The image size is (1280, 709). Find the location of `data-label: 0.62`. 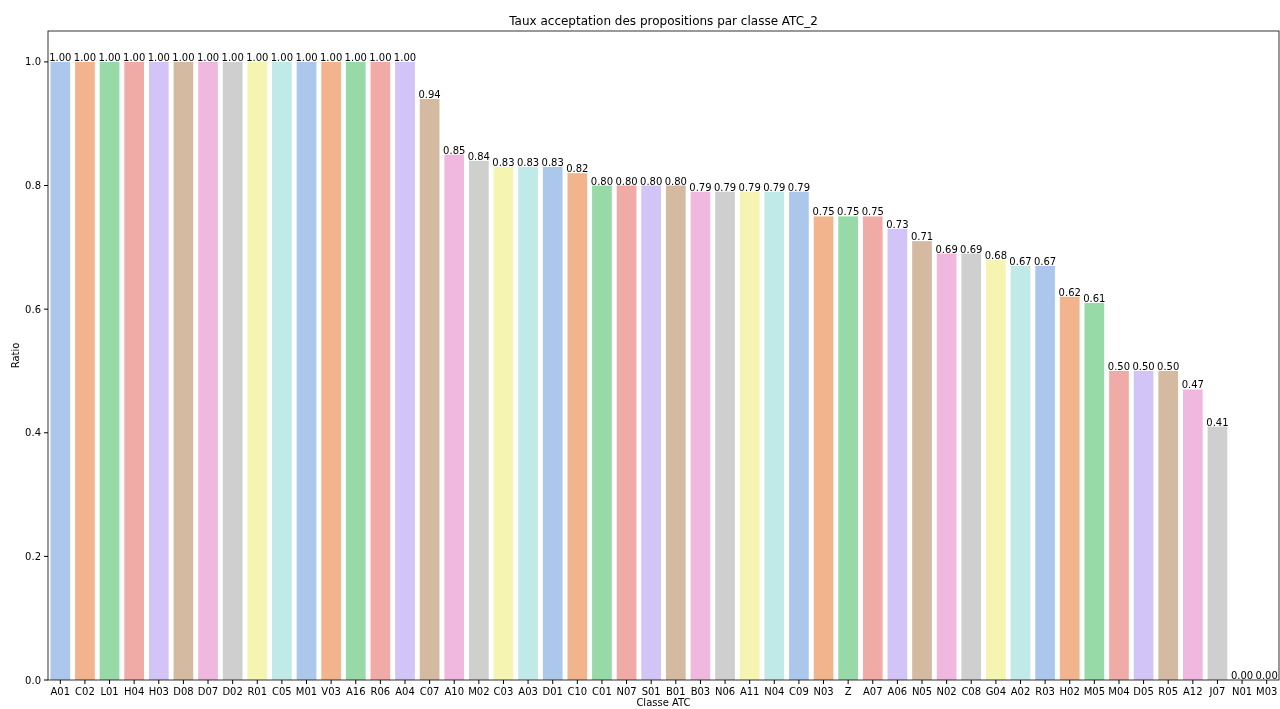

data-label: 0.62 is located at coordinates (1069, 292).